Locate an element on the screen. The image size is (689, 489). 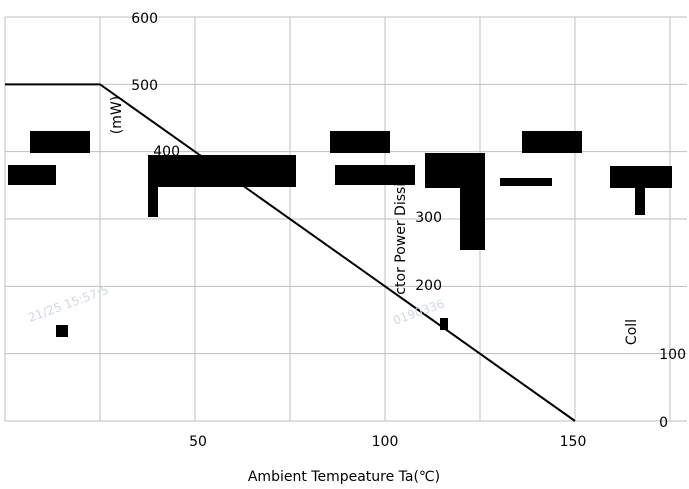
y-label-fragment-3: Coll is located at coordinates (632, 332).